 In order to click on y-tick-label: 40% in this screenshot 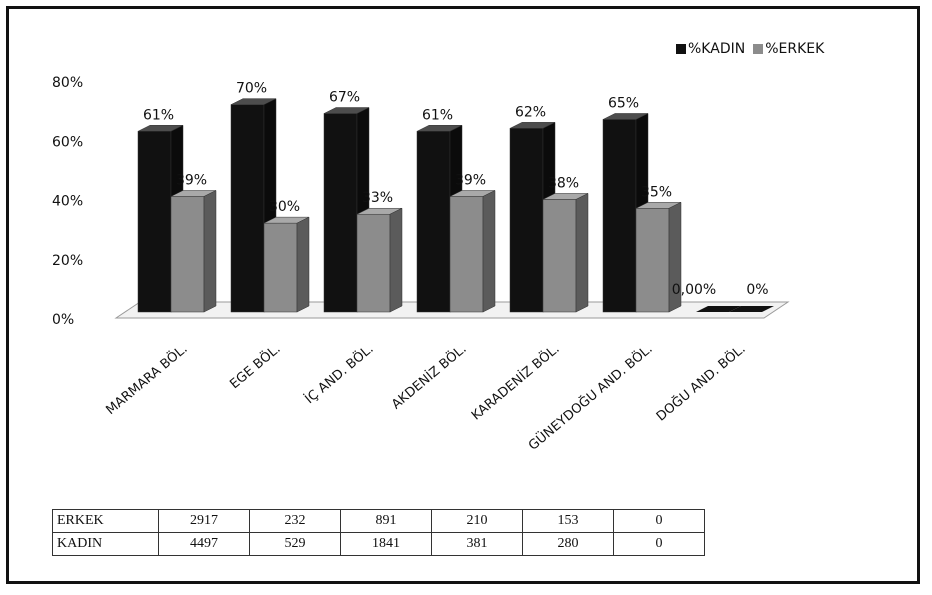, I will do `click(67, 202)`.